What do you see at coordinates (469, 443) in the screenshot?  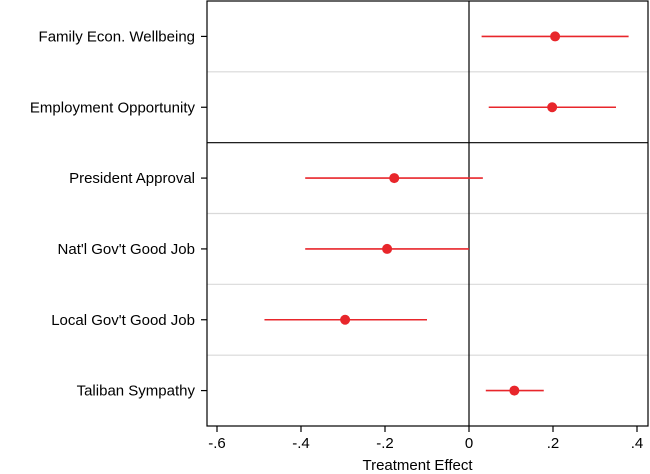 I see `x-tick-label: 0` at bounding box center [469, 443].